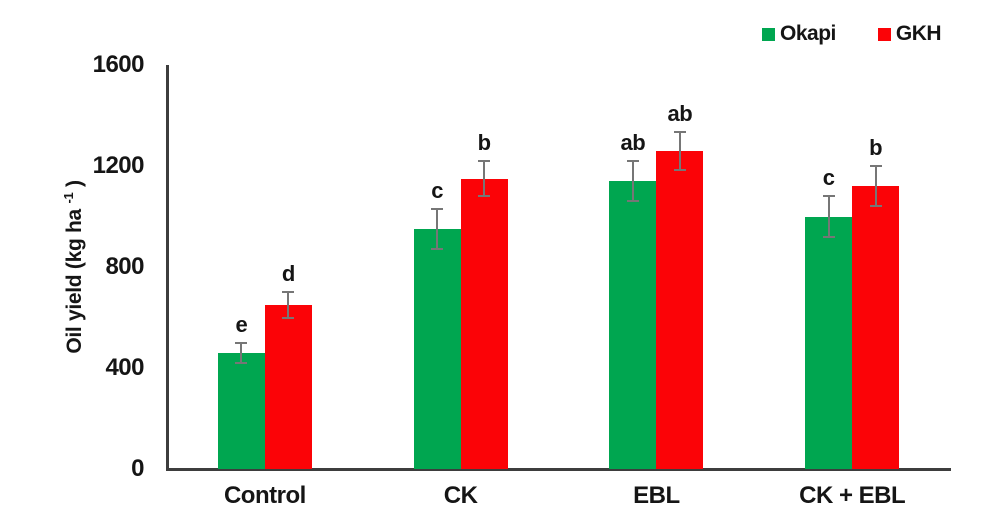  Describe the element at coordinates (68, 198) in the screenshot. I see `y-axis-title-superscript: -1` at that location.